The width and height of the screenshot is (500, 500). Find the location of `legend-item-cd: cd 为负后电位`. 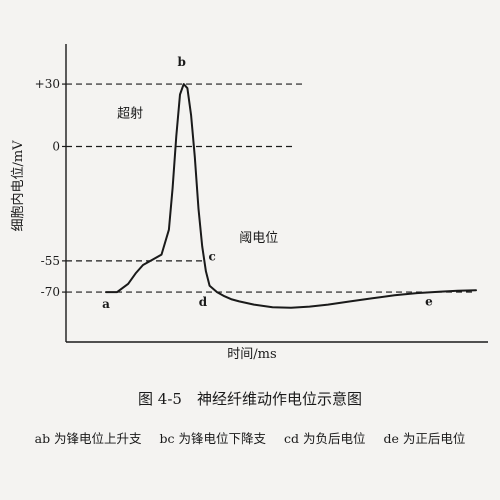

legend-item-cd: cd 为负后电位 is located at coordinates (325, 438).